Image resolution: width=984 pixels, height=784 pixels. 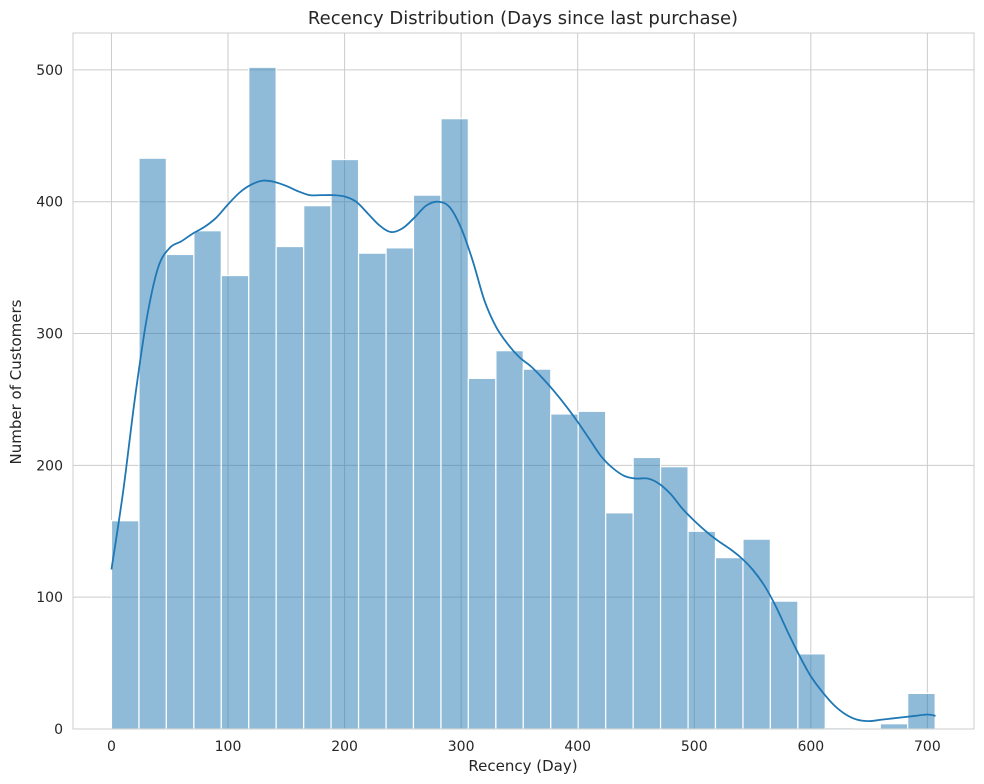 I want to click on x-axis-ticks: 0 100 200 300 400 500 600 700, so click(x=524, y=747).